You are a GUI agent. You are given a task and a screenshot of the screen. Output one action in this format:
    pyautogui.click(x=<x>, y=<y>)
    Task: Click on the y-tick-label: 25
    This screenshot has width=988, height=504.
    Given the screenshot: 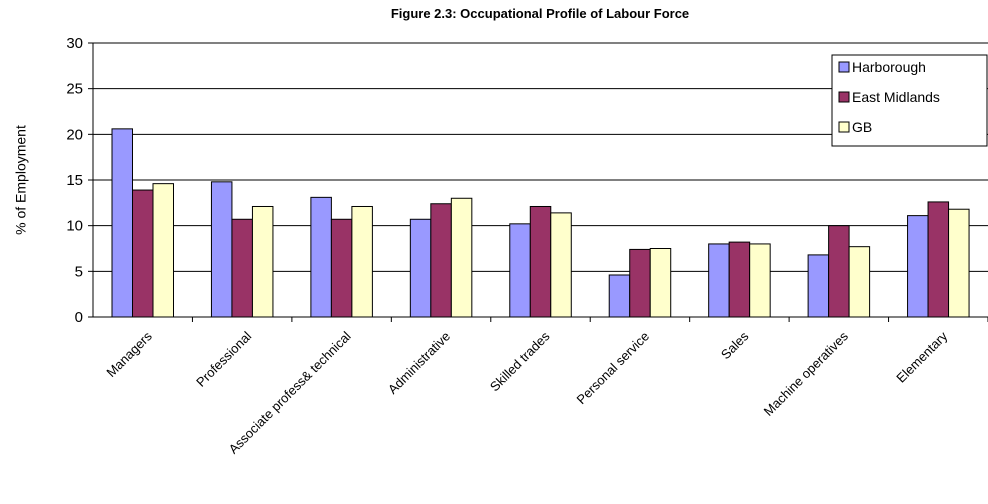 What is the action you would take?
    pyautogui.click(x=74, y=89)
    